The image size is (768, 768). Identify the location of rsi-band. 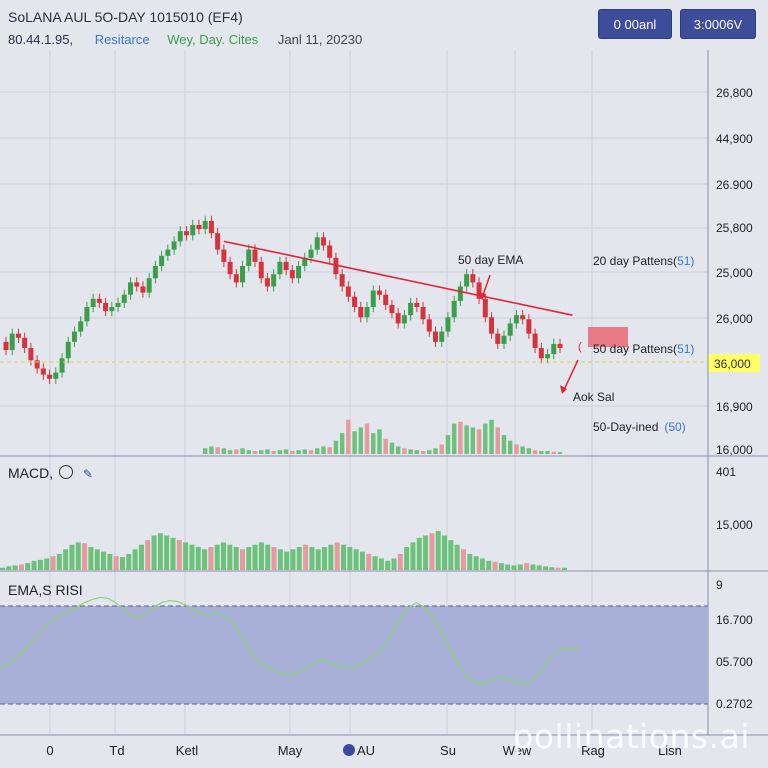
(354, 655).